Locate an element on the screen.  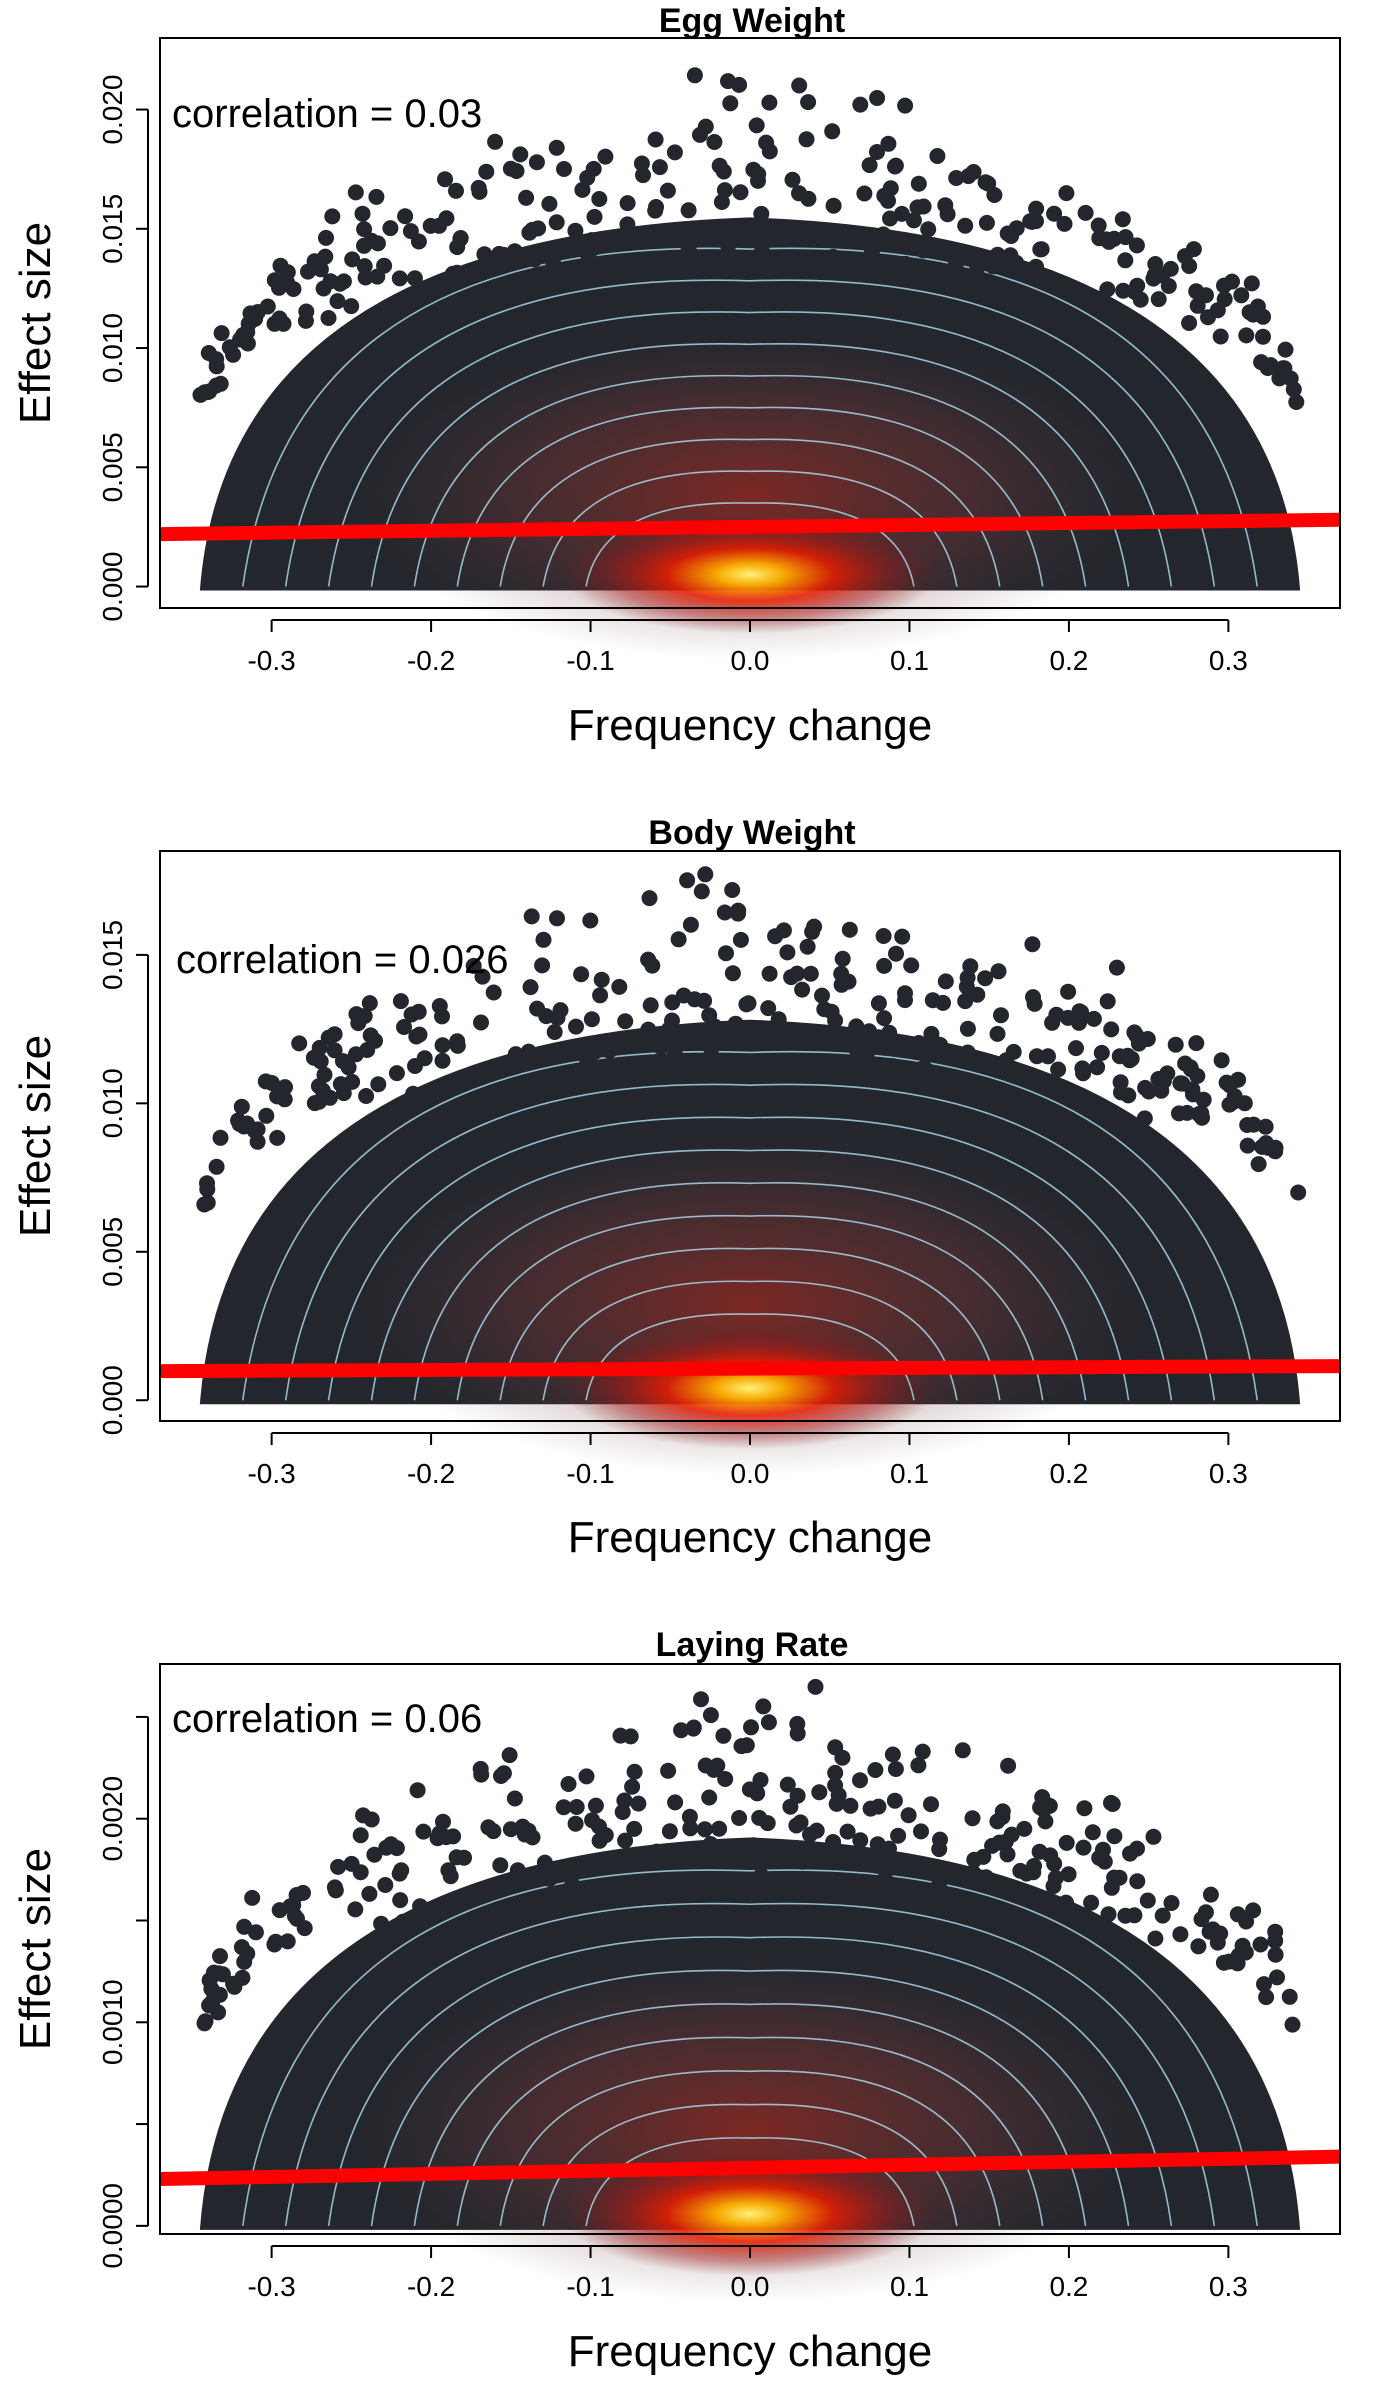
y-axis: 0.000 0.005 0.010 0.015 is located at coordinates (123, 1177).